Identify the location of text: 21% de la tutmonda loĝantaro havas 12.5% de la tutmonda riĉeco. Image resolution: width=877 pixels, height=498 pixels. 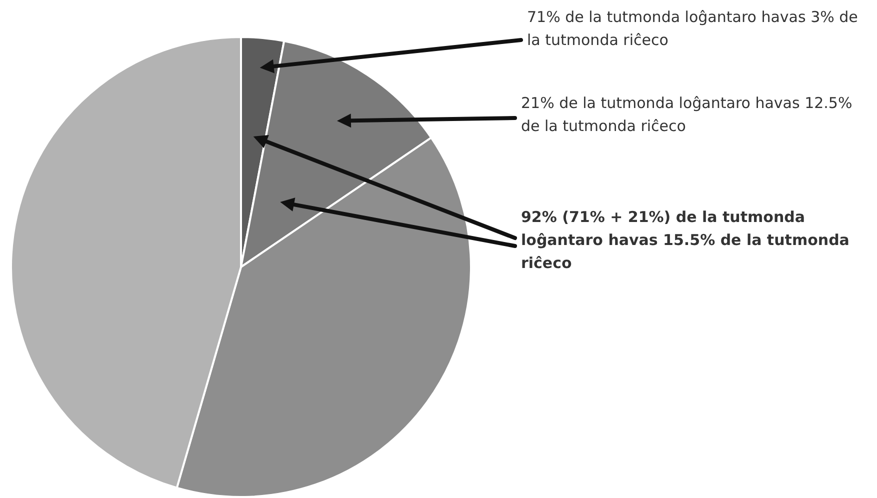
(687, 115).